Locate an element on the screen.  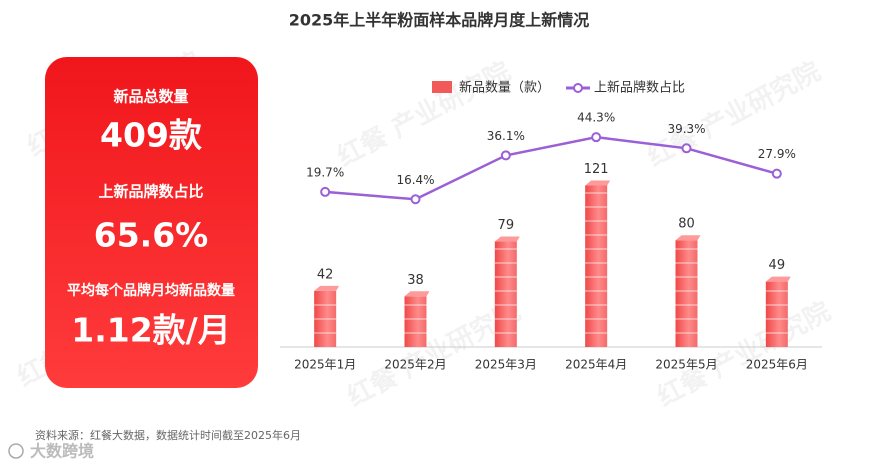
bar-value-label: 49 is located at coordinates (777, 265).